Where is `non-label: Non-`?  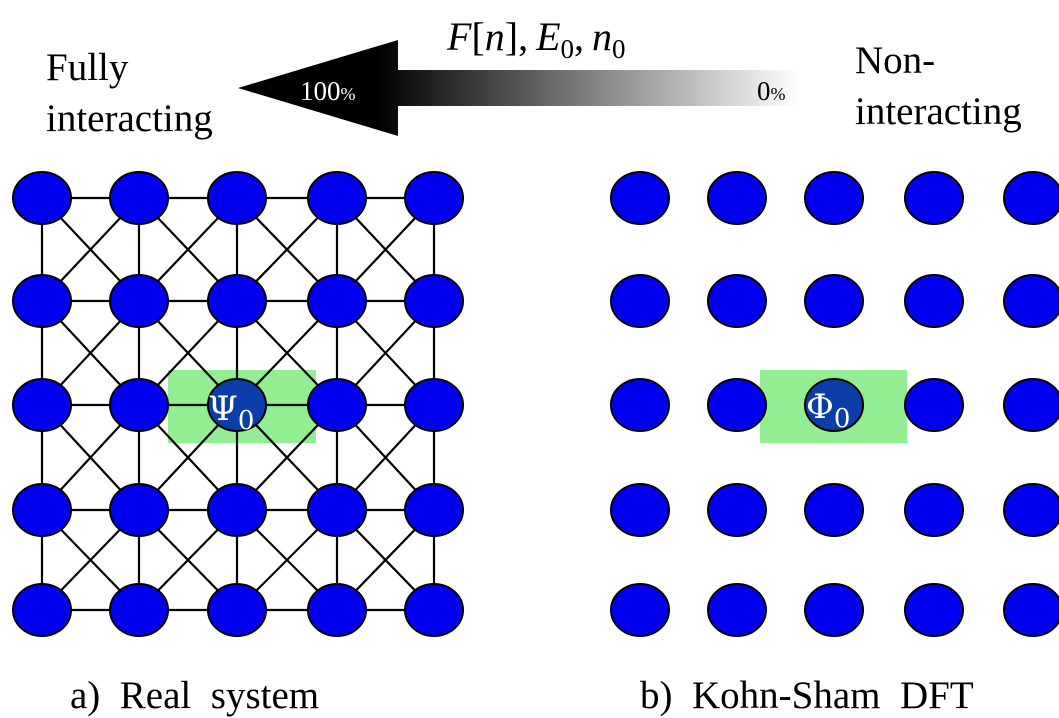
non-label: Non- is located at coordinates (895, 60).